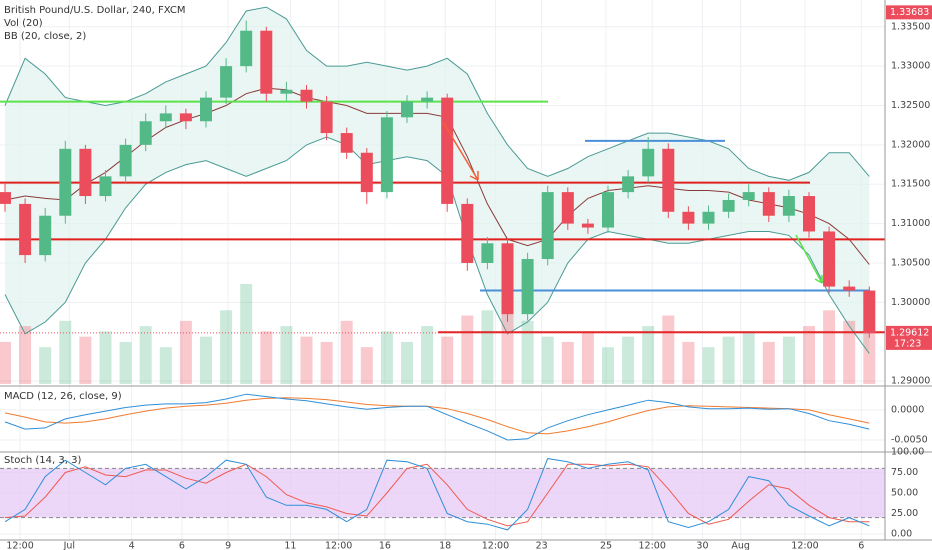  Describe the element at coordinates (69, 545) in the screenshot. I see `x-tick-label: Jul` at that location.